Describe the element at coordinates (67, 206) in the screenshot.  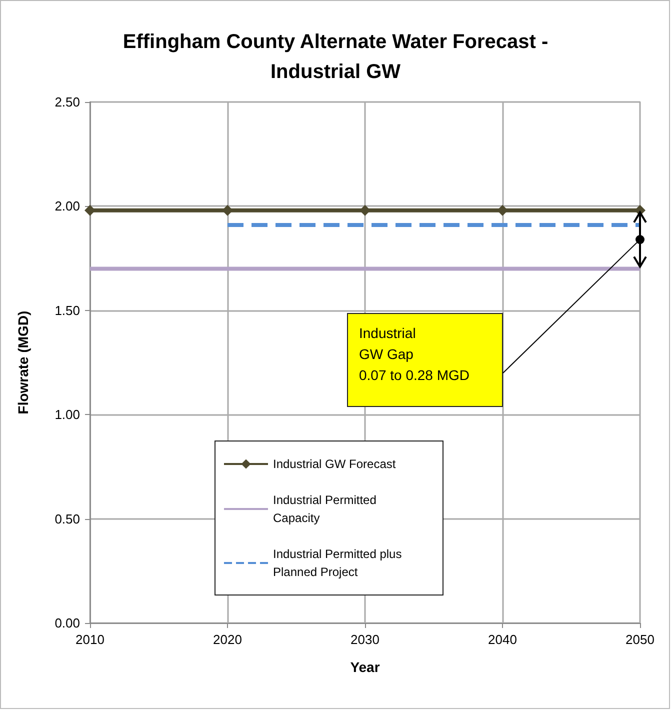
I see `y-tick-label: 2.00` at that location.